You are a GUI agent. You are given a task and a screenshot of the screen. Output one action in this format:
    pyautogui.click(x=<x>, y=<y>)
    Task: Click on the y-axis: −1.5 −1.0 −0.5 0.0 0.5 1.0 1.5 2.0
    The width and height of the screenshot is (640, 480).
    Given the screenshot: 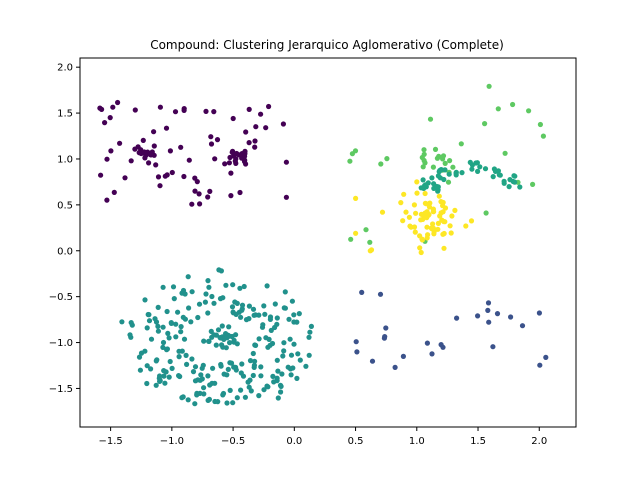 What is the action you would take?
    pyautogui.click(x=64, y=229)
    